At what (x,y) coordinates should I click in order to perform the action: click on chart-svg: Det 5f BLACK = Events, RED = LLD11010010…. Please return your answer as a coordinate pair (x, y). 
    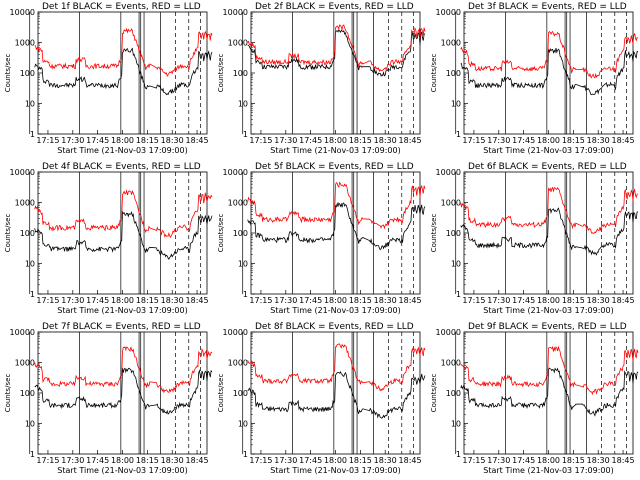
    Looking at the image, I should click on (321, 238).